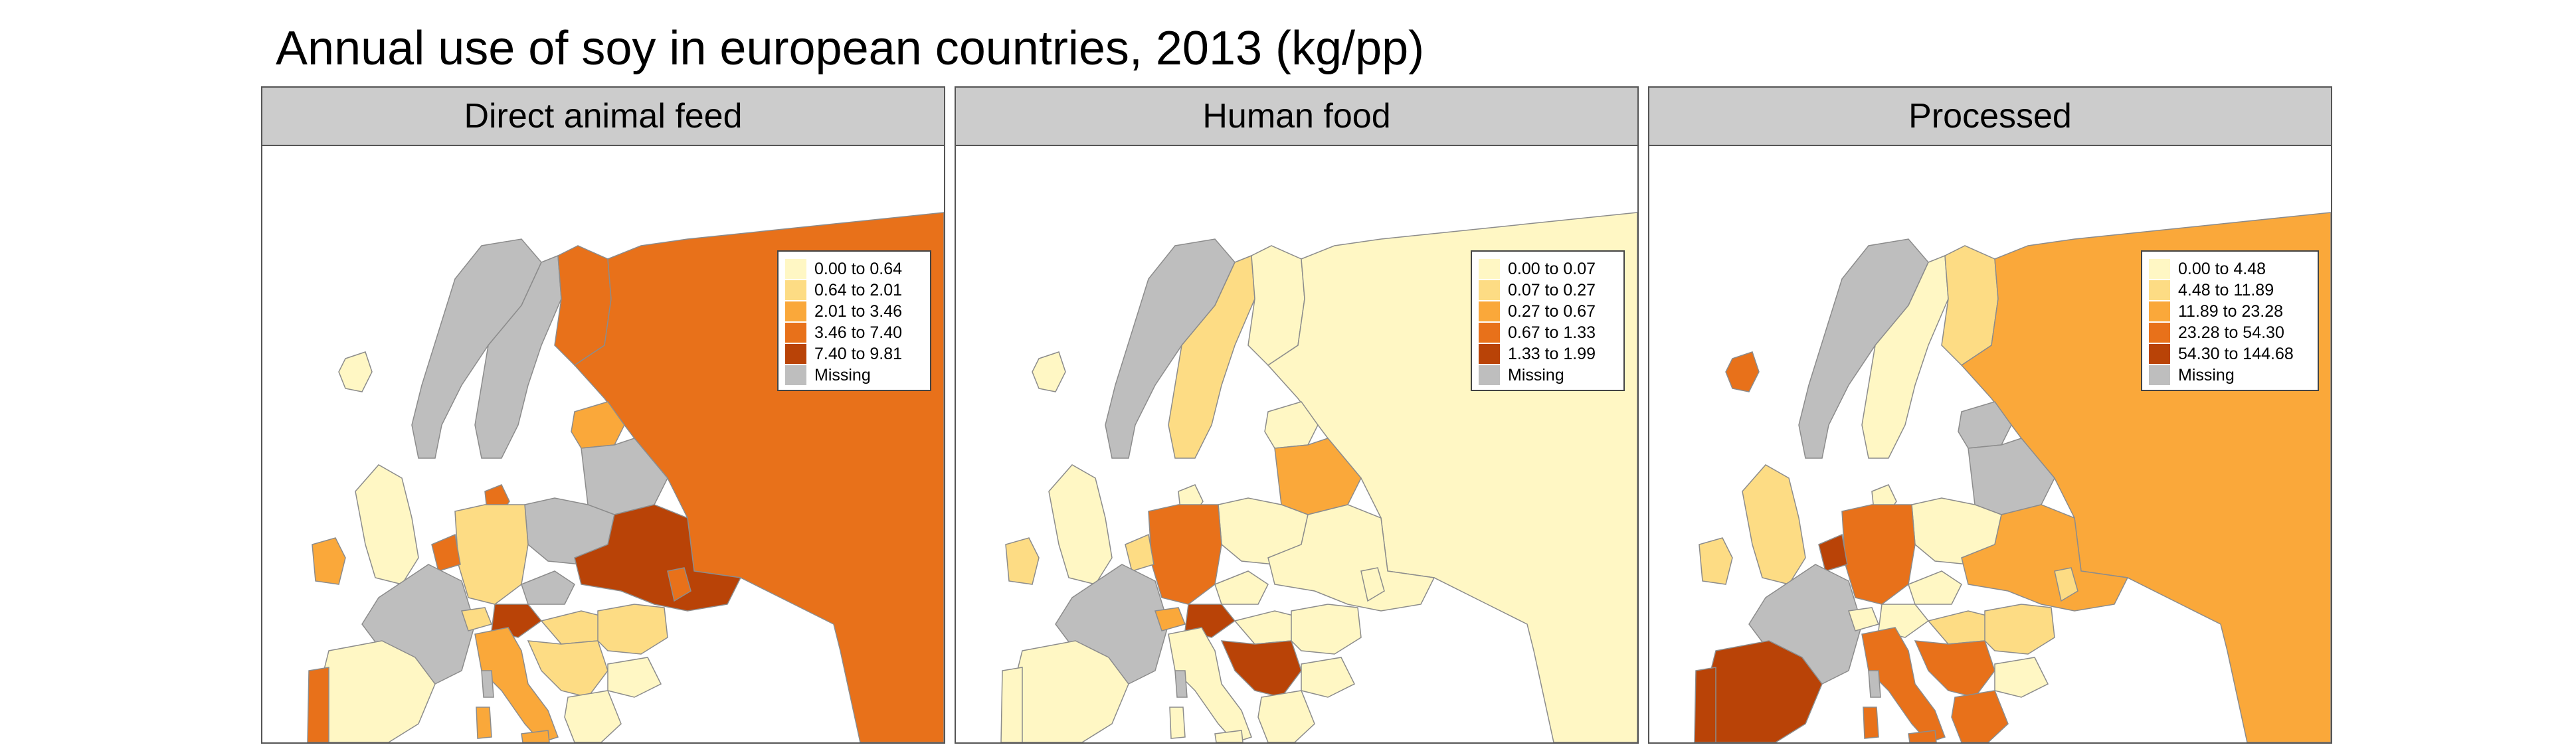 The image size is (2576, 755). What do you see at coordinates (854, 333) in the screenshot?
I see `legend-entry: 3.46 to 7.40` at bounding box center [854, 333].